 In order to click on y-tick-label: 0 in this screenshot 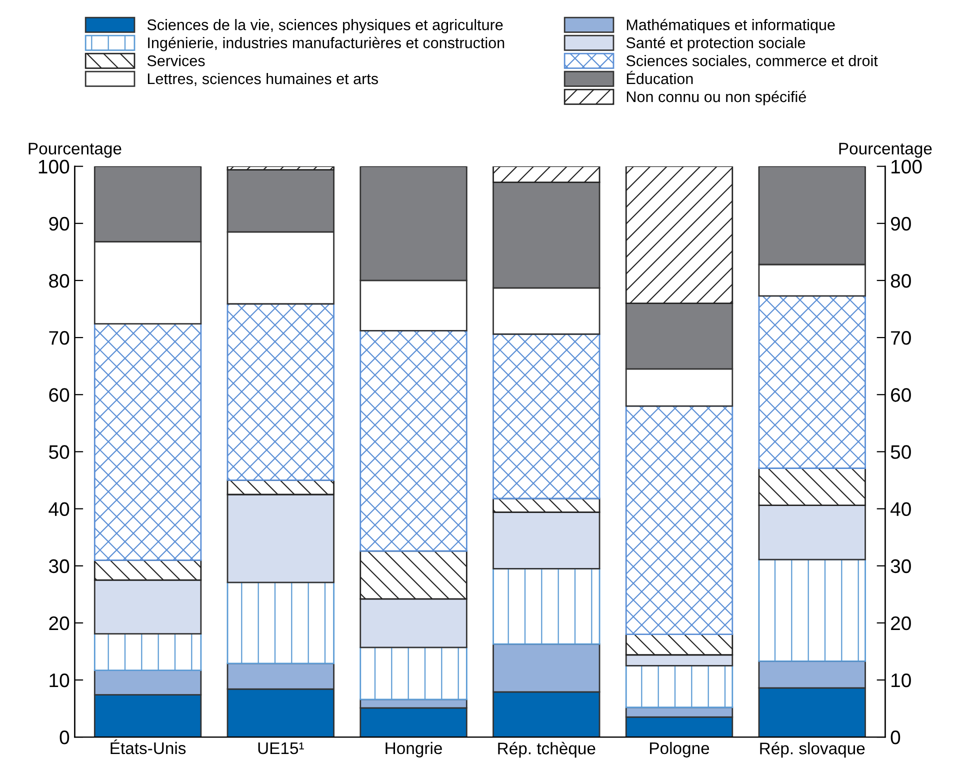, I will do `click(65, 737)`.